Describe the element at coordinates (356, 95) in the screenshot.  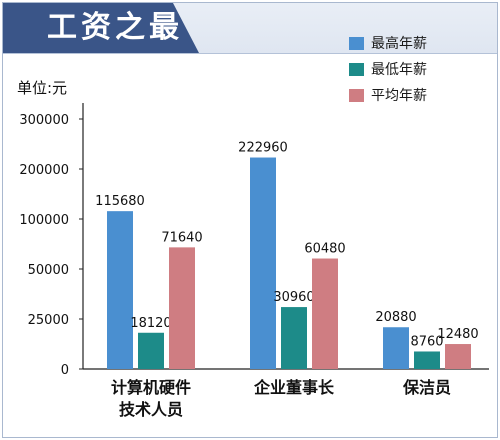
I see `legend-swatch-avg` at that location.